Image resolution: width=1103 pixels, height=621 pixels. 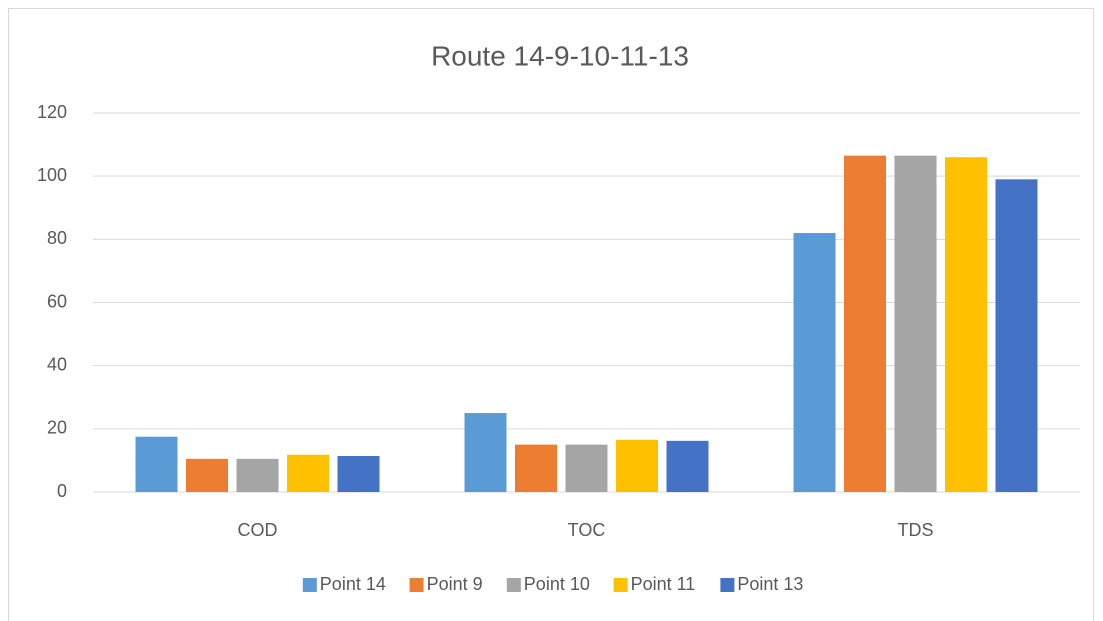 I want to click on y-tick-label: 40, so click(x=57, y=364).